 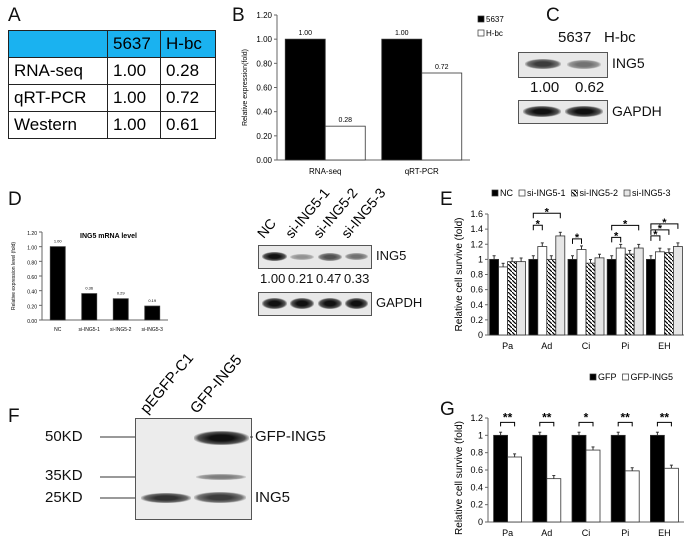 What do you see at coordinates (399, 302) in the screenshot?
I see `blot-control-label: GAPDH` at bounding box center [399, 302].